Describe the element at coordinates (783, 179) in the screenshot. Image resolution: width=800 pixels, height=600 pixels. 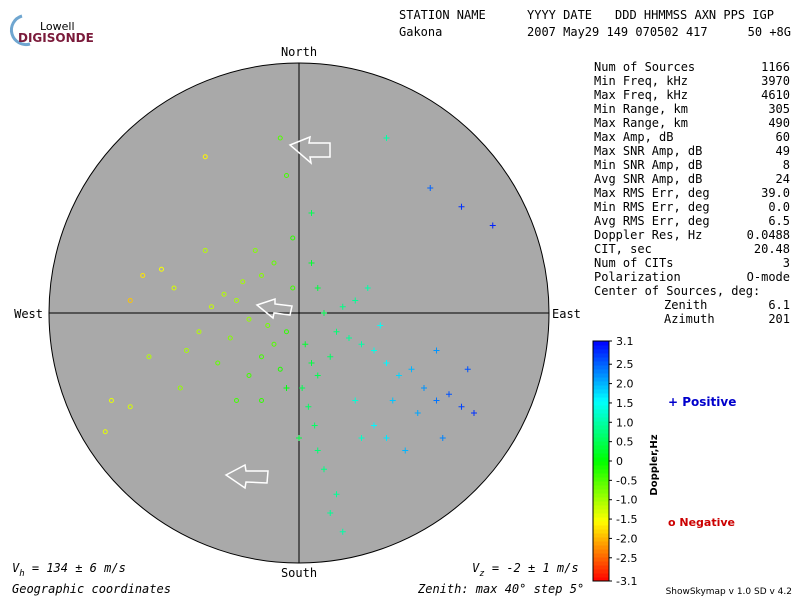
I see `stat-value: 24` at that location.